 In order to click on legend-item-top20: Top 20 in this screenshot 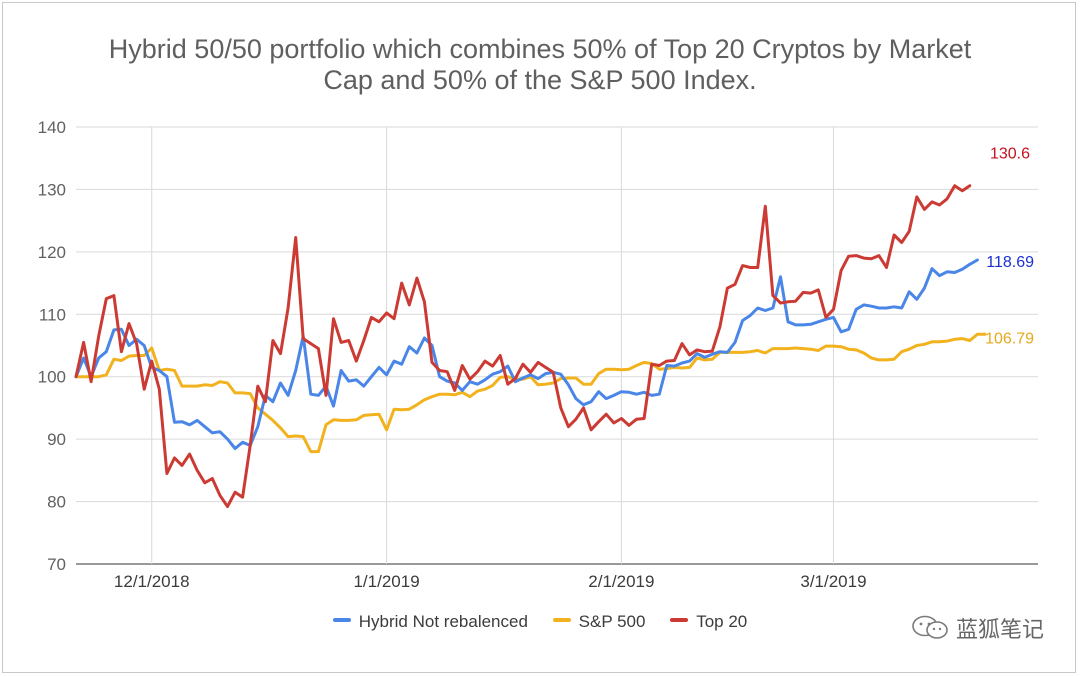, I will do `click(708, 622)`.